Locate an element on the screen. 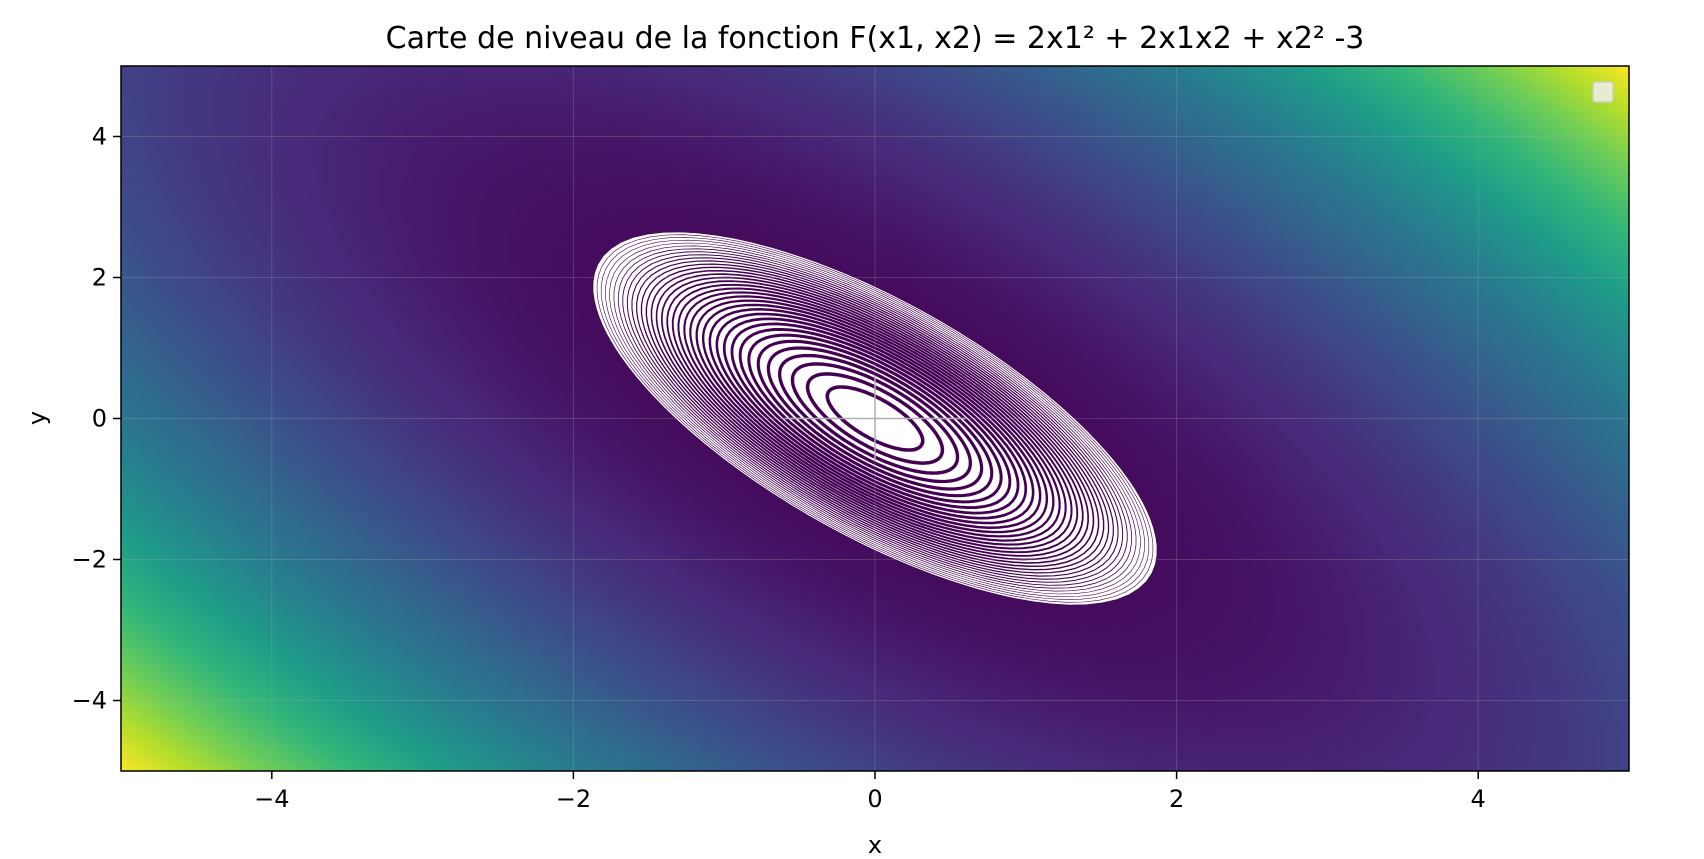  x-tick-label: 0 is located at coordinates (874, 799).